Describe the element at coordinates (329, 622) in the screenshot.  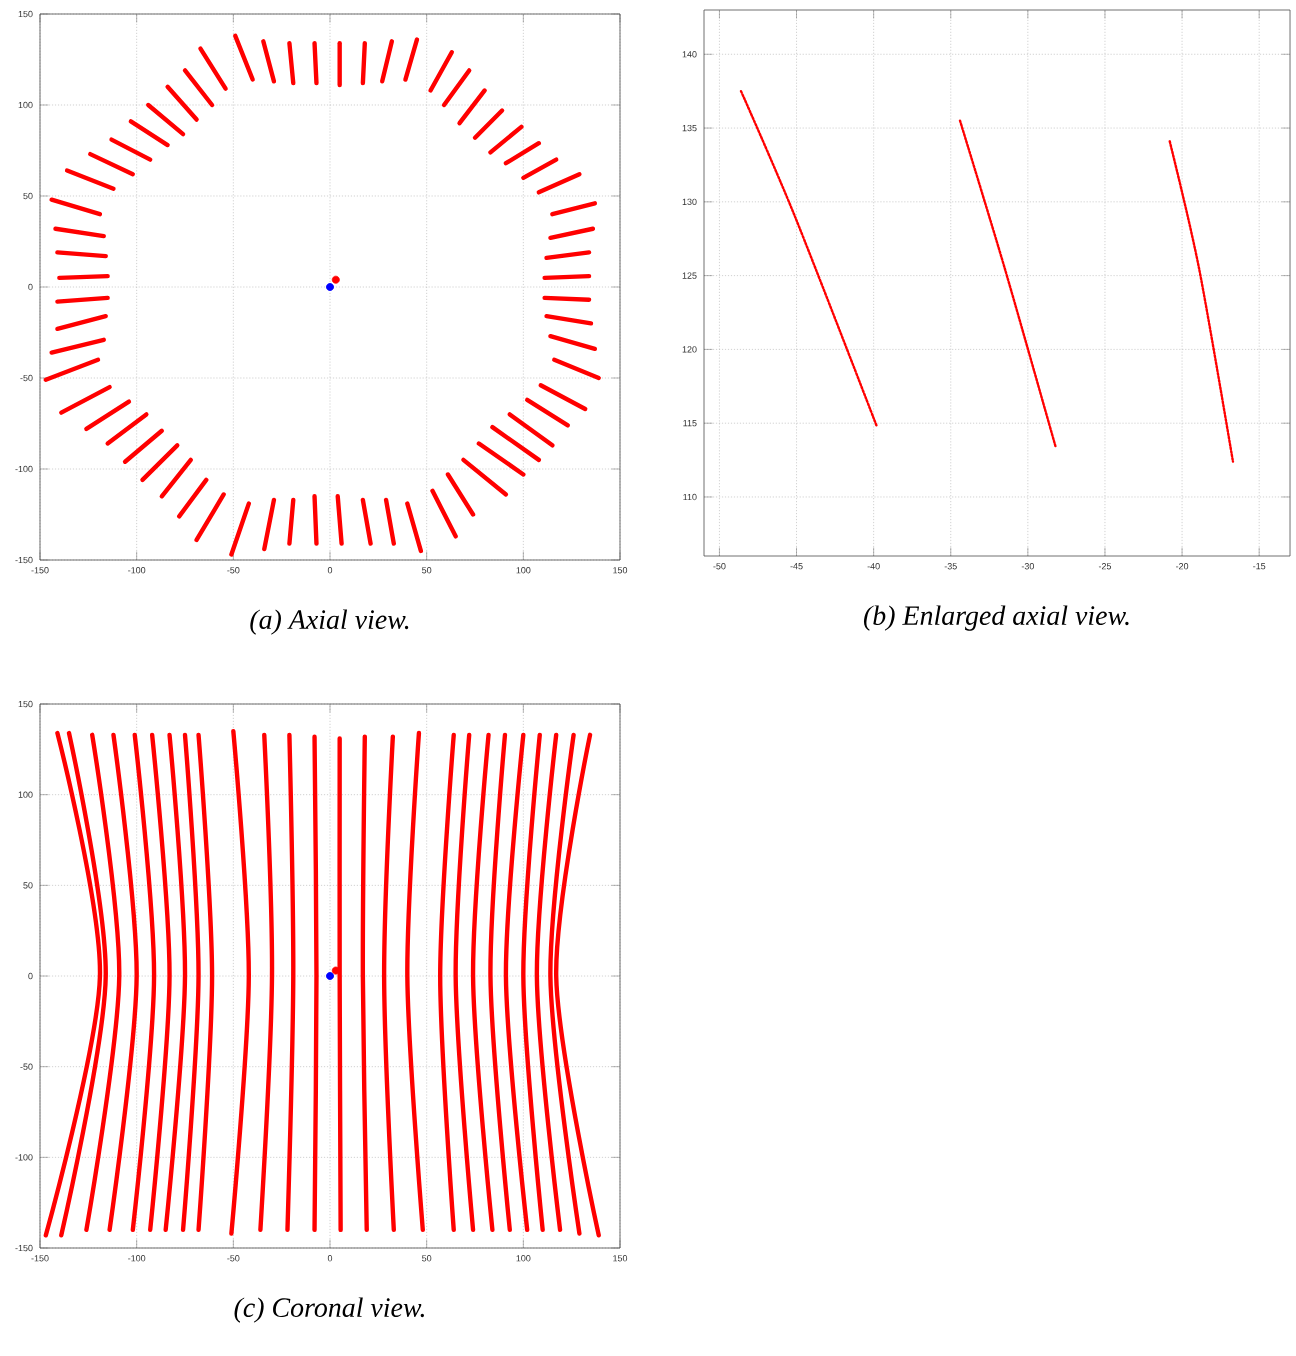
I see `text: (a) Axial view.` at that location.